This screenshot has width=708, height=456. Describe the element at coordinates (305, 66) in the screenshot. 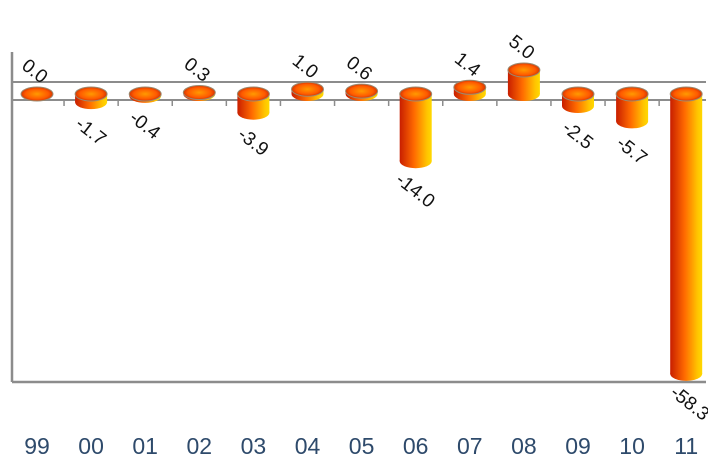

I see `data-label: 1.0` at that location.